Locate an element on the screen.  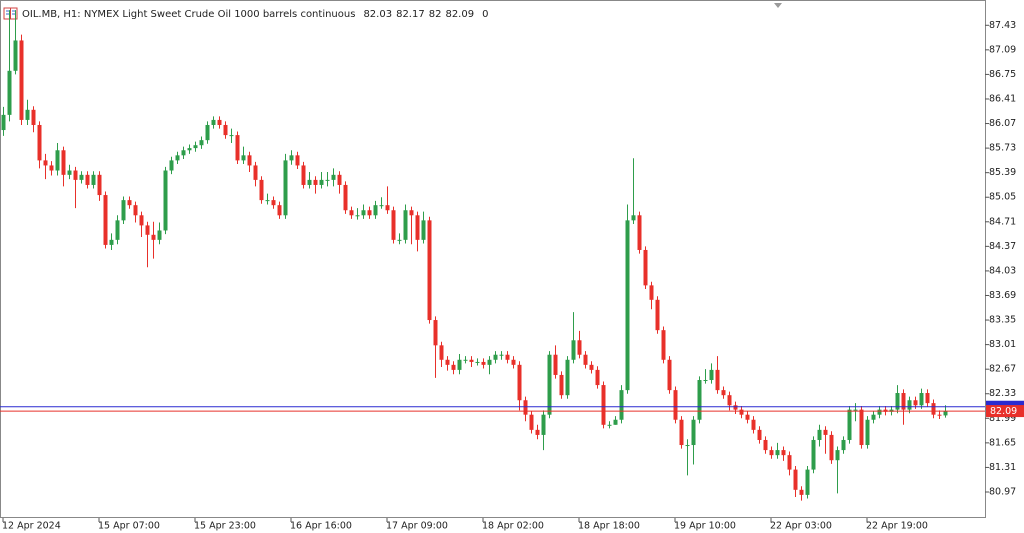
symbol-icon is located at coordinates (10, 13).